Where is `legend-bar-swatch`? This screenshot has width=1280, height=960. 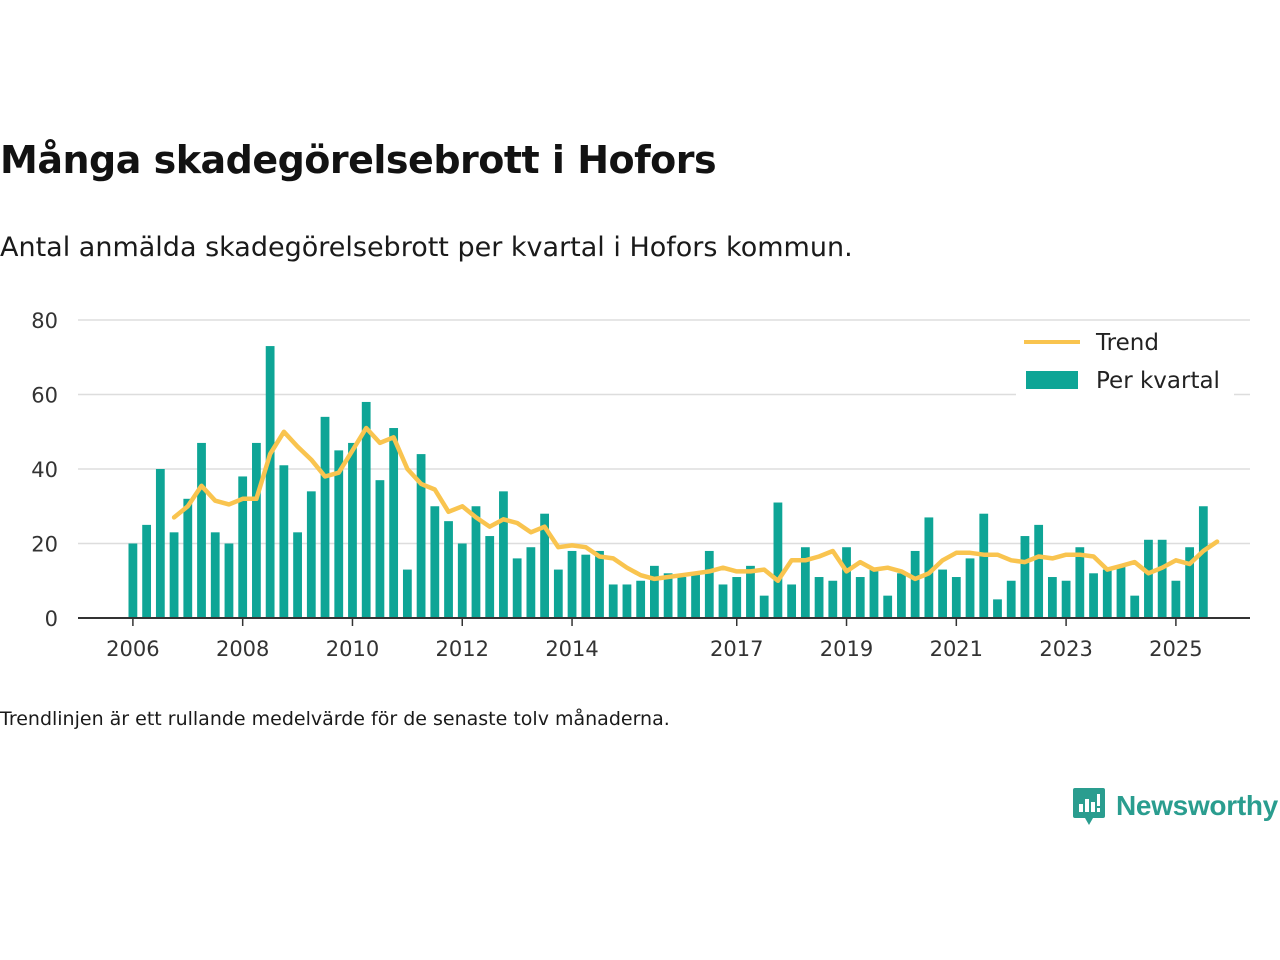 legend-bar-swatch is located at coordinates (1052, 380).